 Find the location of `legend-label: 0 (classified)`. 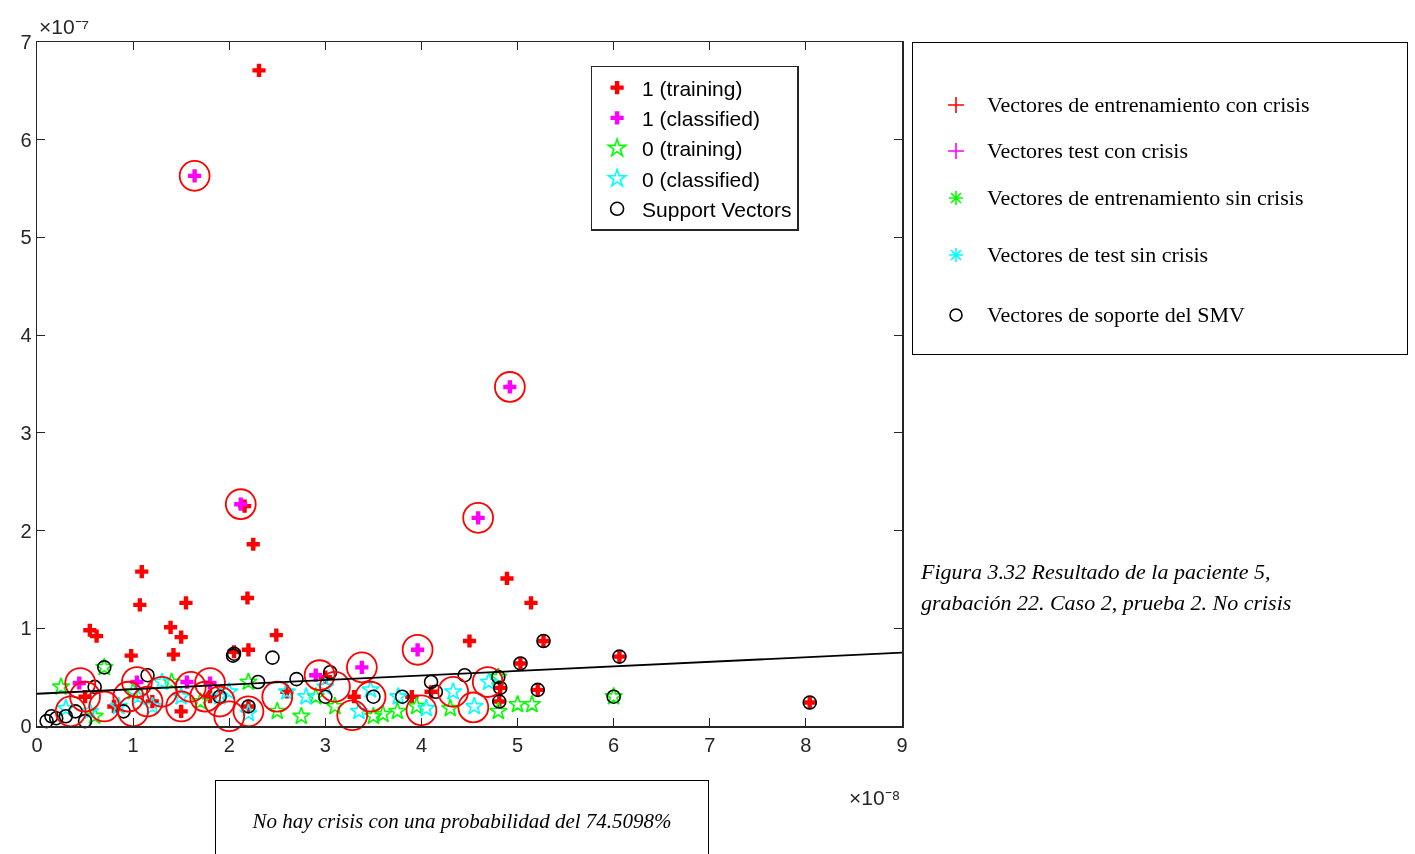

legend-label: 0 (classified) is located at coordinates (701, 179).